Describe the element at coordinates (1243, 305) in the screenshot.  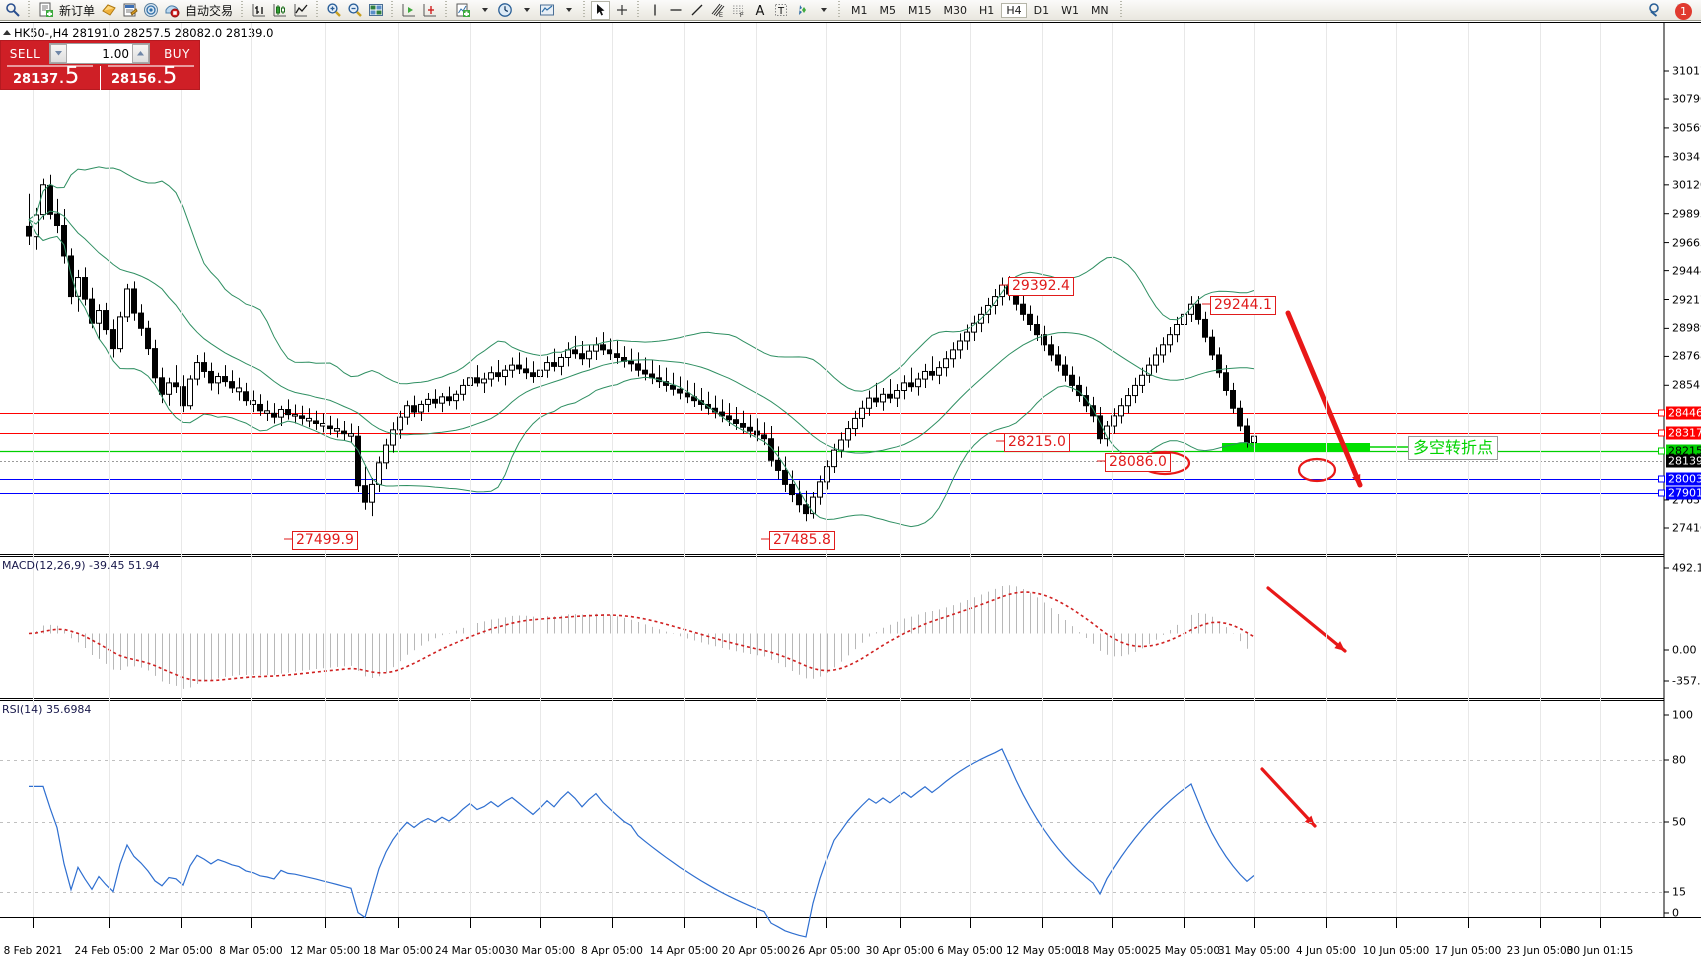
I see `price-annotation-label: 29244.1` at that location.